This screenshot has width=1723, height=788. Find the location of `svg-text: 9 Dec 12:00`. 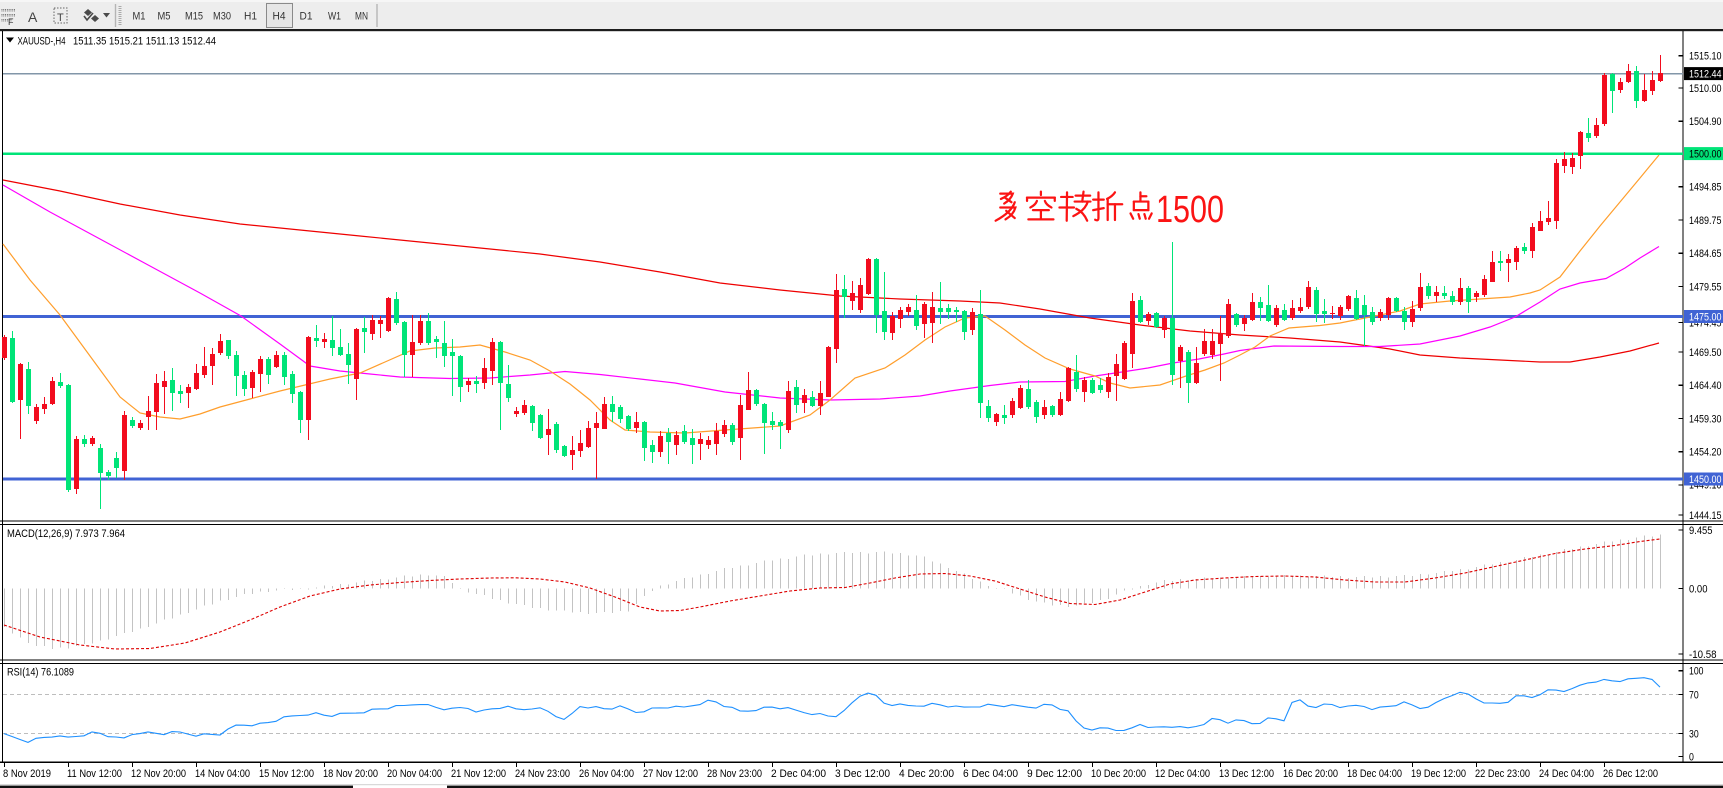

svg-text: 9 Dec 12:00 is located at coordinates (1054, 774).